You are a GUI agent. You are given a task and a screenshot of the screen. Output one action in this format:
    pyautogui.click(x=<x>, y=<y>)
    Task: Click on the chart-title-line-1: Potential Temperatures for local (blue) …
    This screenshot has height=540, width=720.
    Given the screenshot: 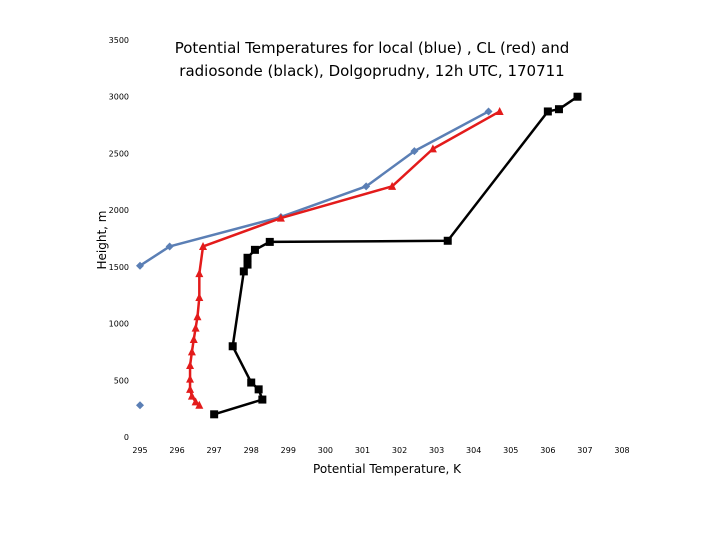 What is the action you would take?
    pyautogui.click(x=372, y=48)
    